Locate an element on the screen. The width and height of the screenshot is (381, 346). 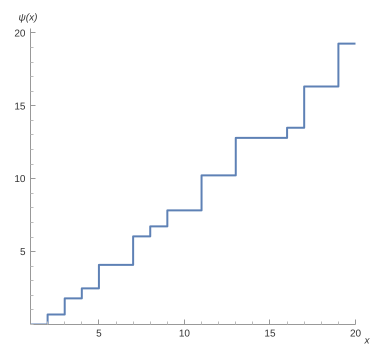
y-tick-label: 15 is located at coordinates (20, 106).